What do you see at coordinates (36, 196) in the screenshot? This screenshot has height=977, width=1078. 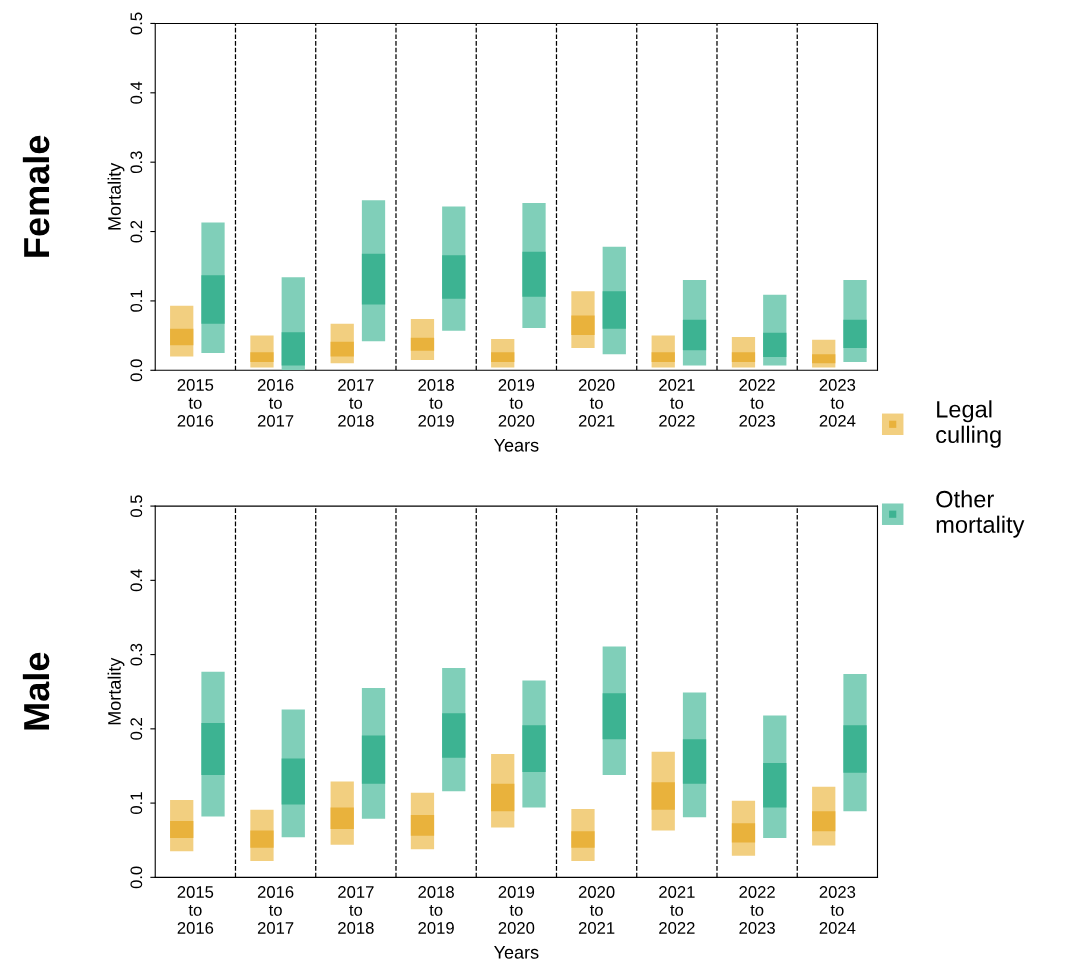 I see `text: Female` at bounding box center [36, 196].